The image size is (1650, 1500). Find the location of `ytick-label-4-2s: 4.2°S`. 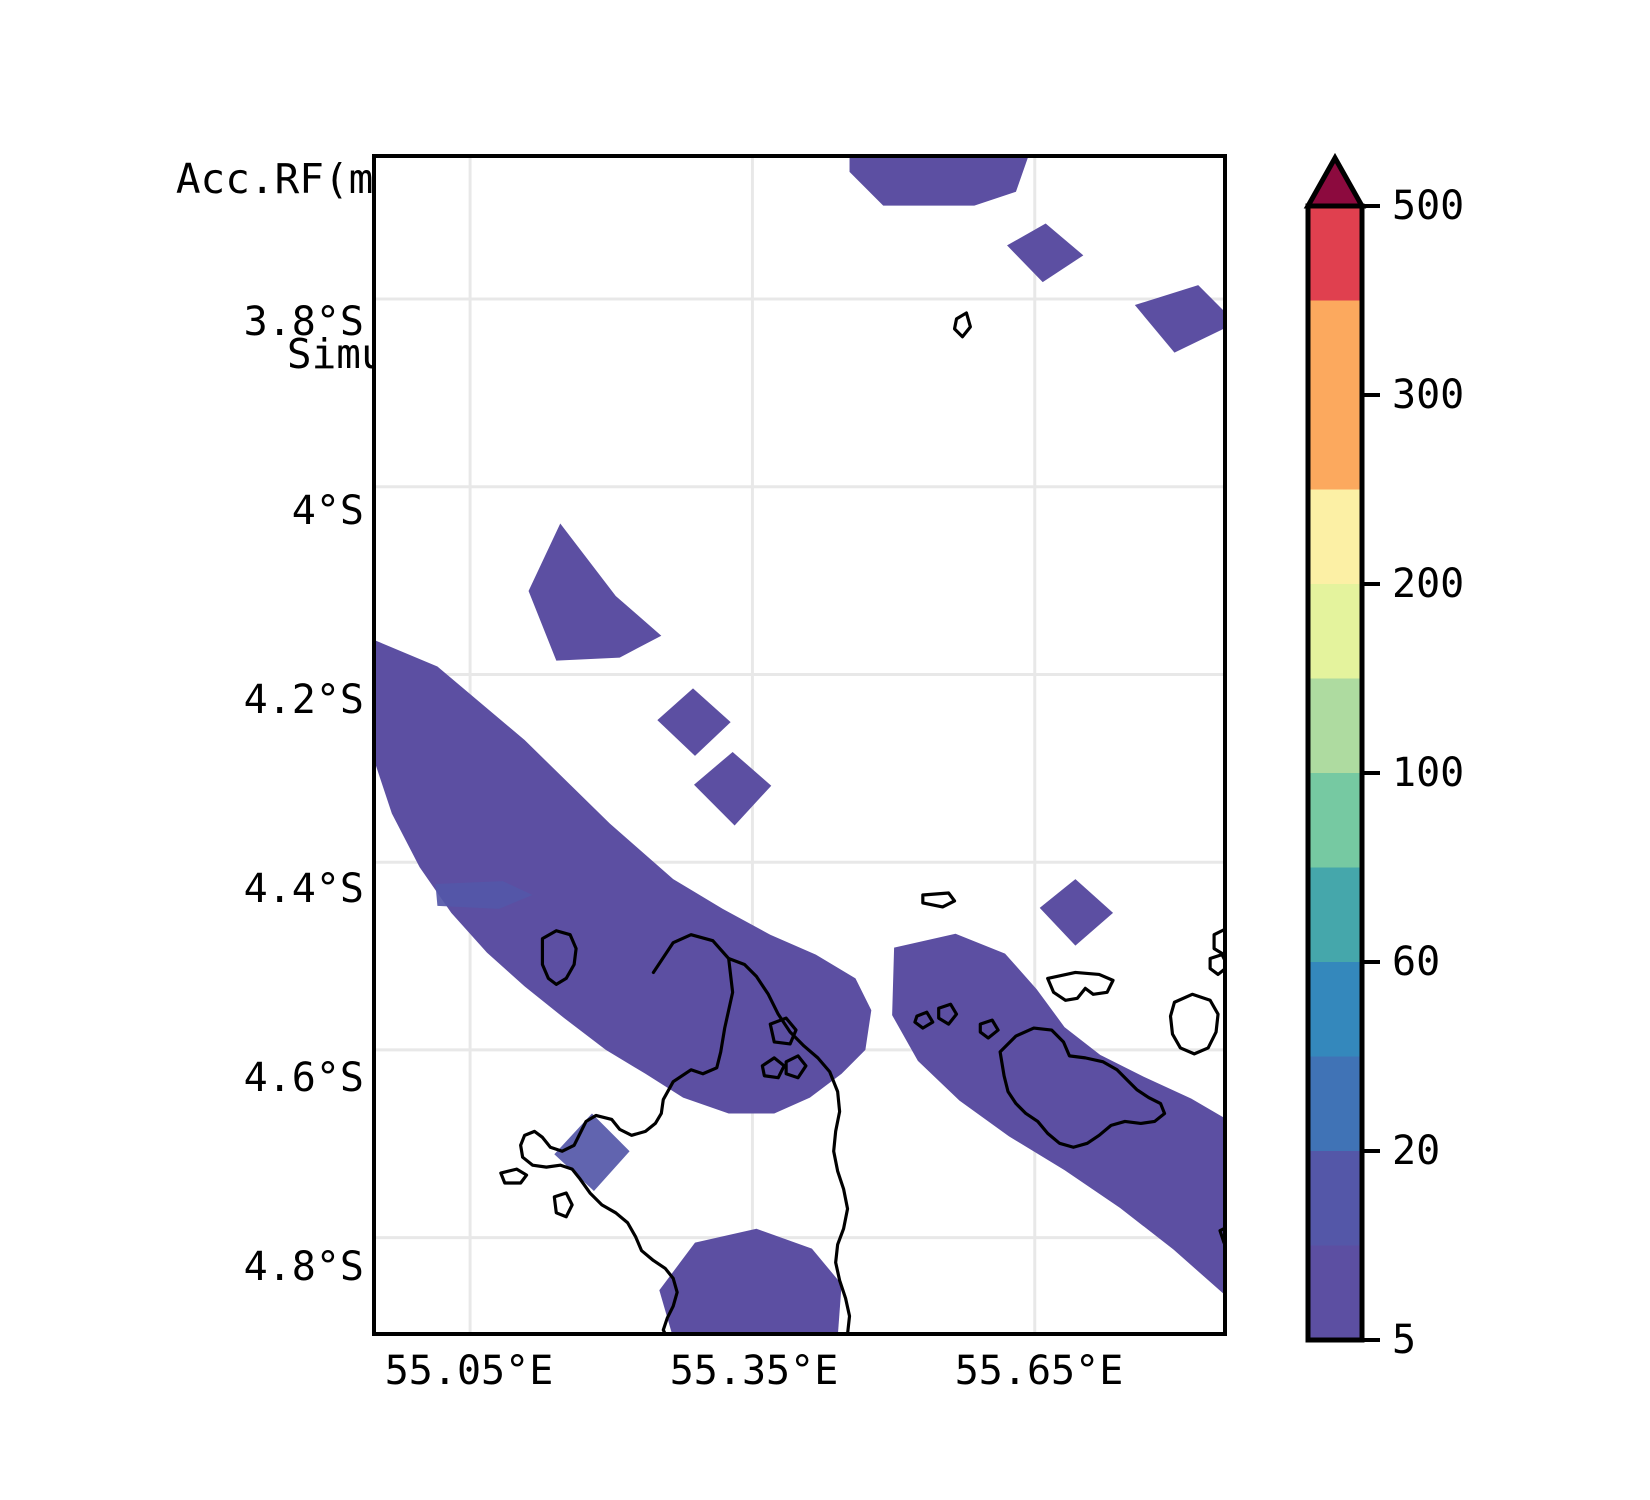

ytick-label-4-2s: 4.2°S is located at coordinates (303, 700).